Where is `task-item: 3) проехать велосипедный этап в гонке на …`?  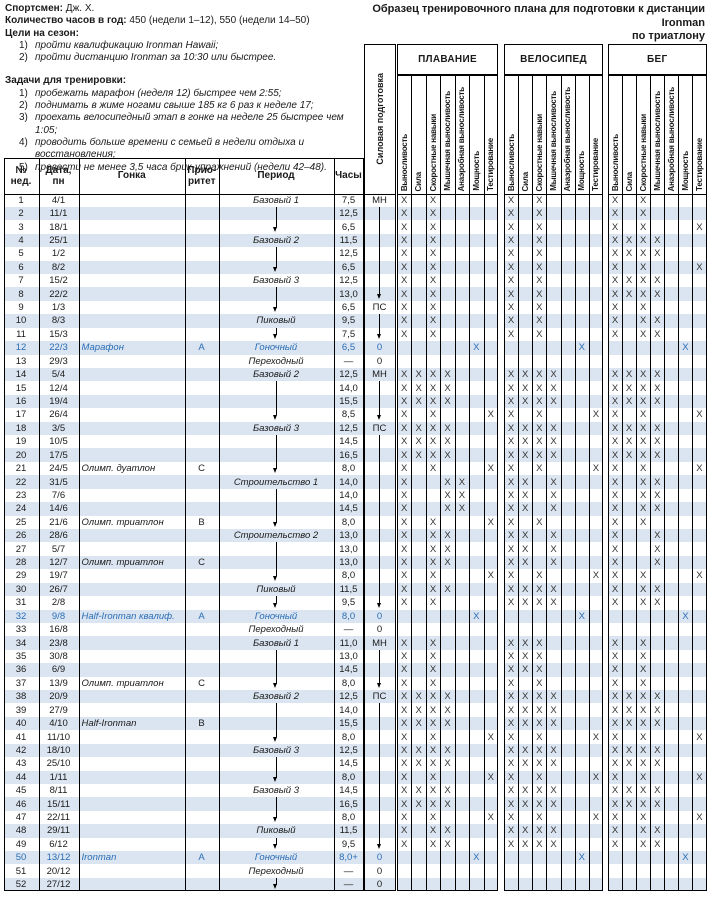 task-item: 3) проехать велосипедный этап в гонке на … is located at coordinates (181, 124).